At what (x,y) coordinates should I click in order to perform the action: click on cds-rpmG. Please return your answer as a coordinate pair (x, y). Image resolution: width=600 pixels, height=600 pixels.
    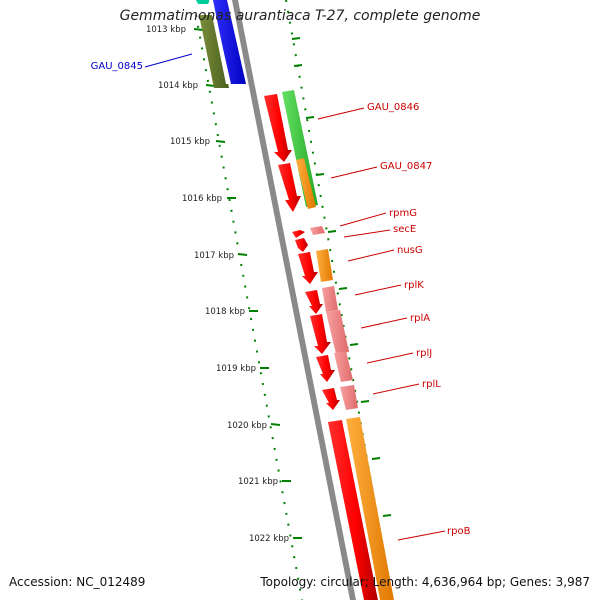
    Looking at the image, I should click on (298, 234).